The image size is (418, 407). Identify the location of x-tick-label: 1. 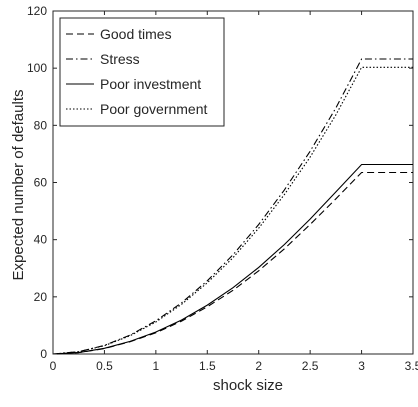
(156, 366).